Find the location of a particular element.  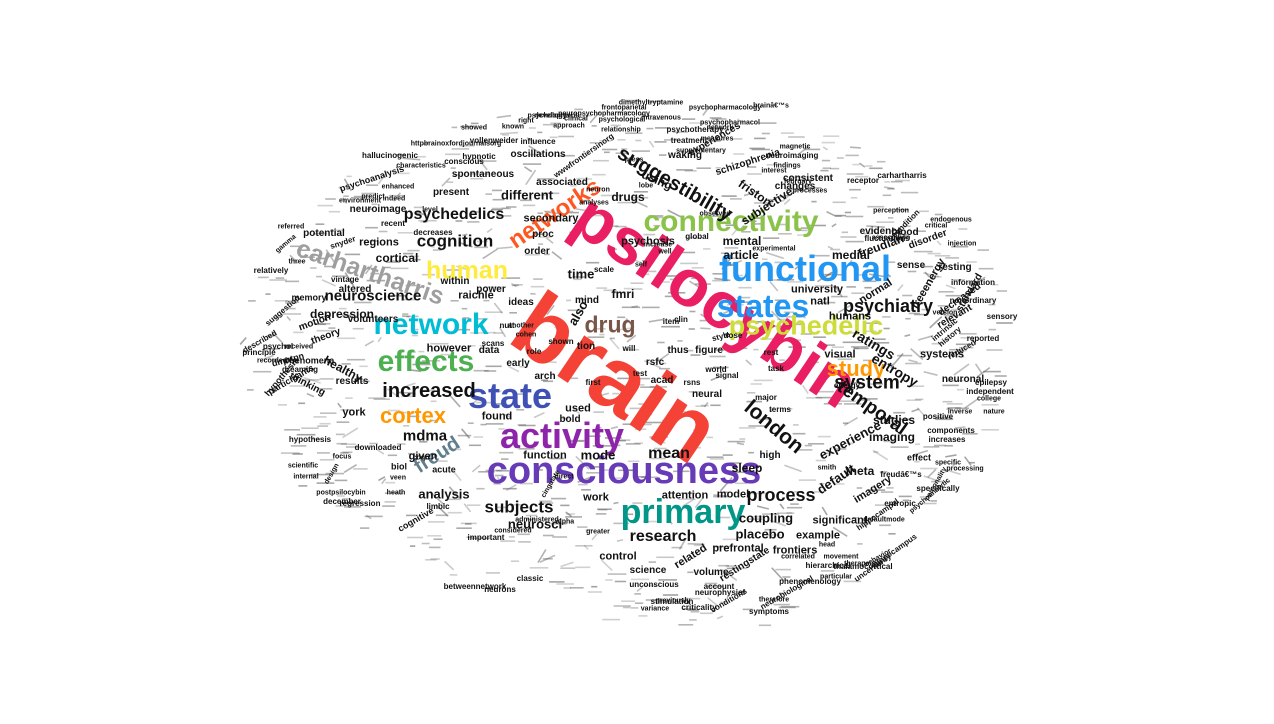

word-terms: terms is located at coordinates (780, 409).